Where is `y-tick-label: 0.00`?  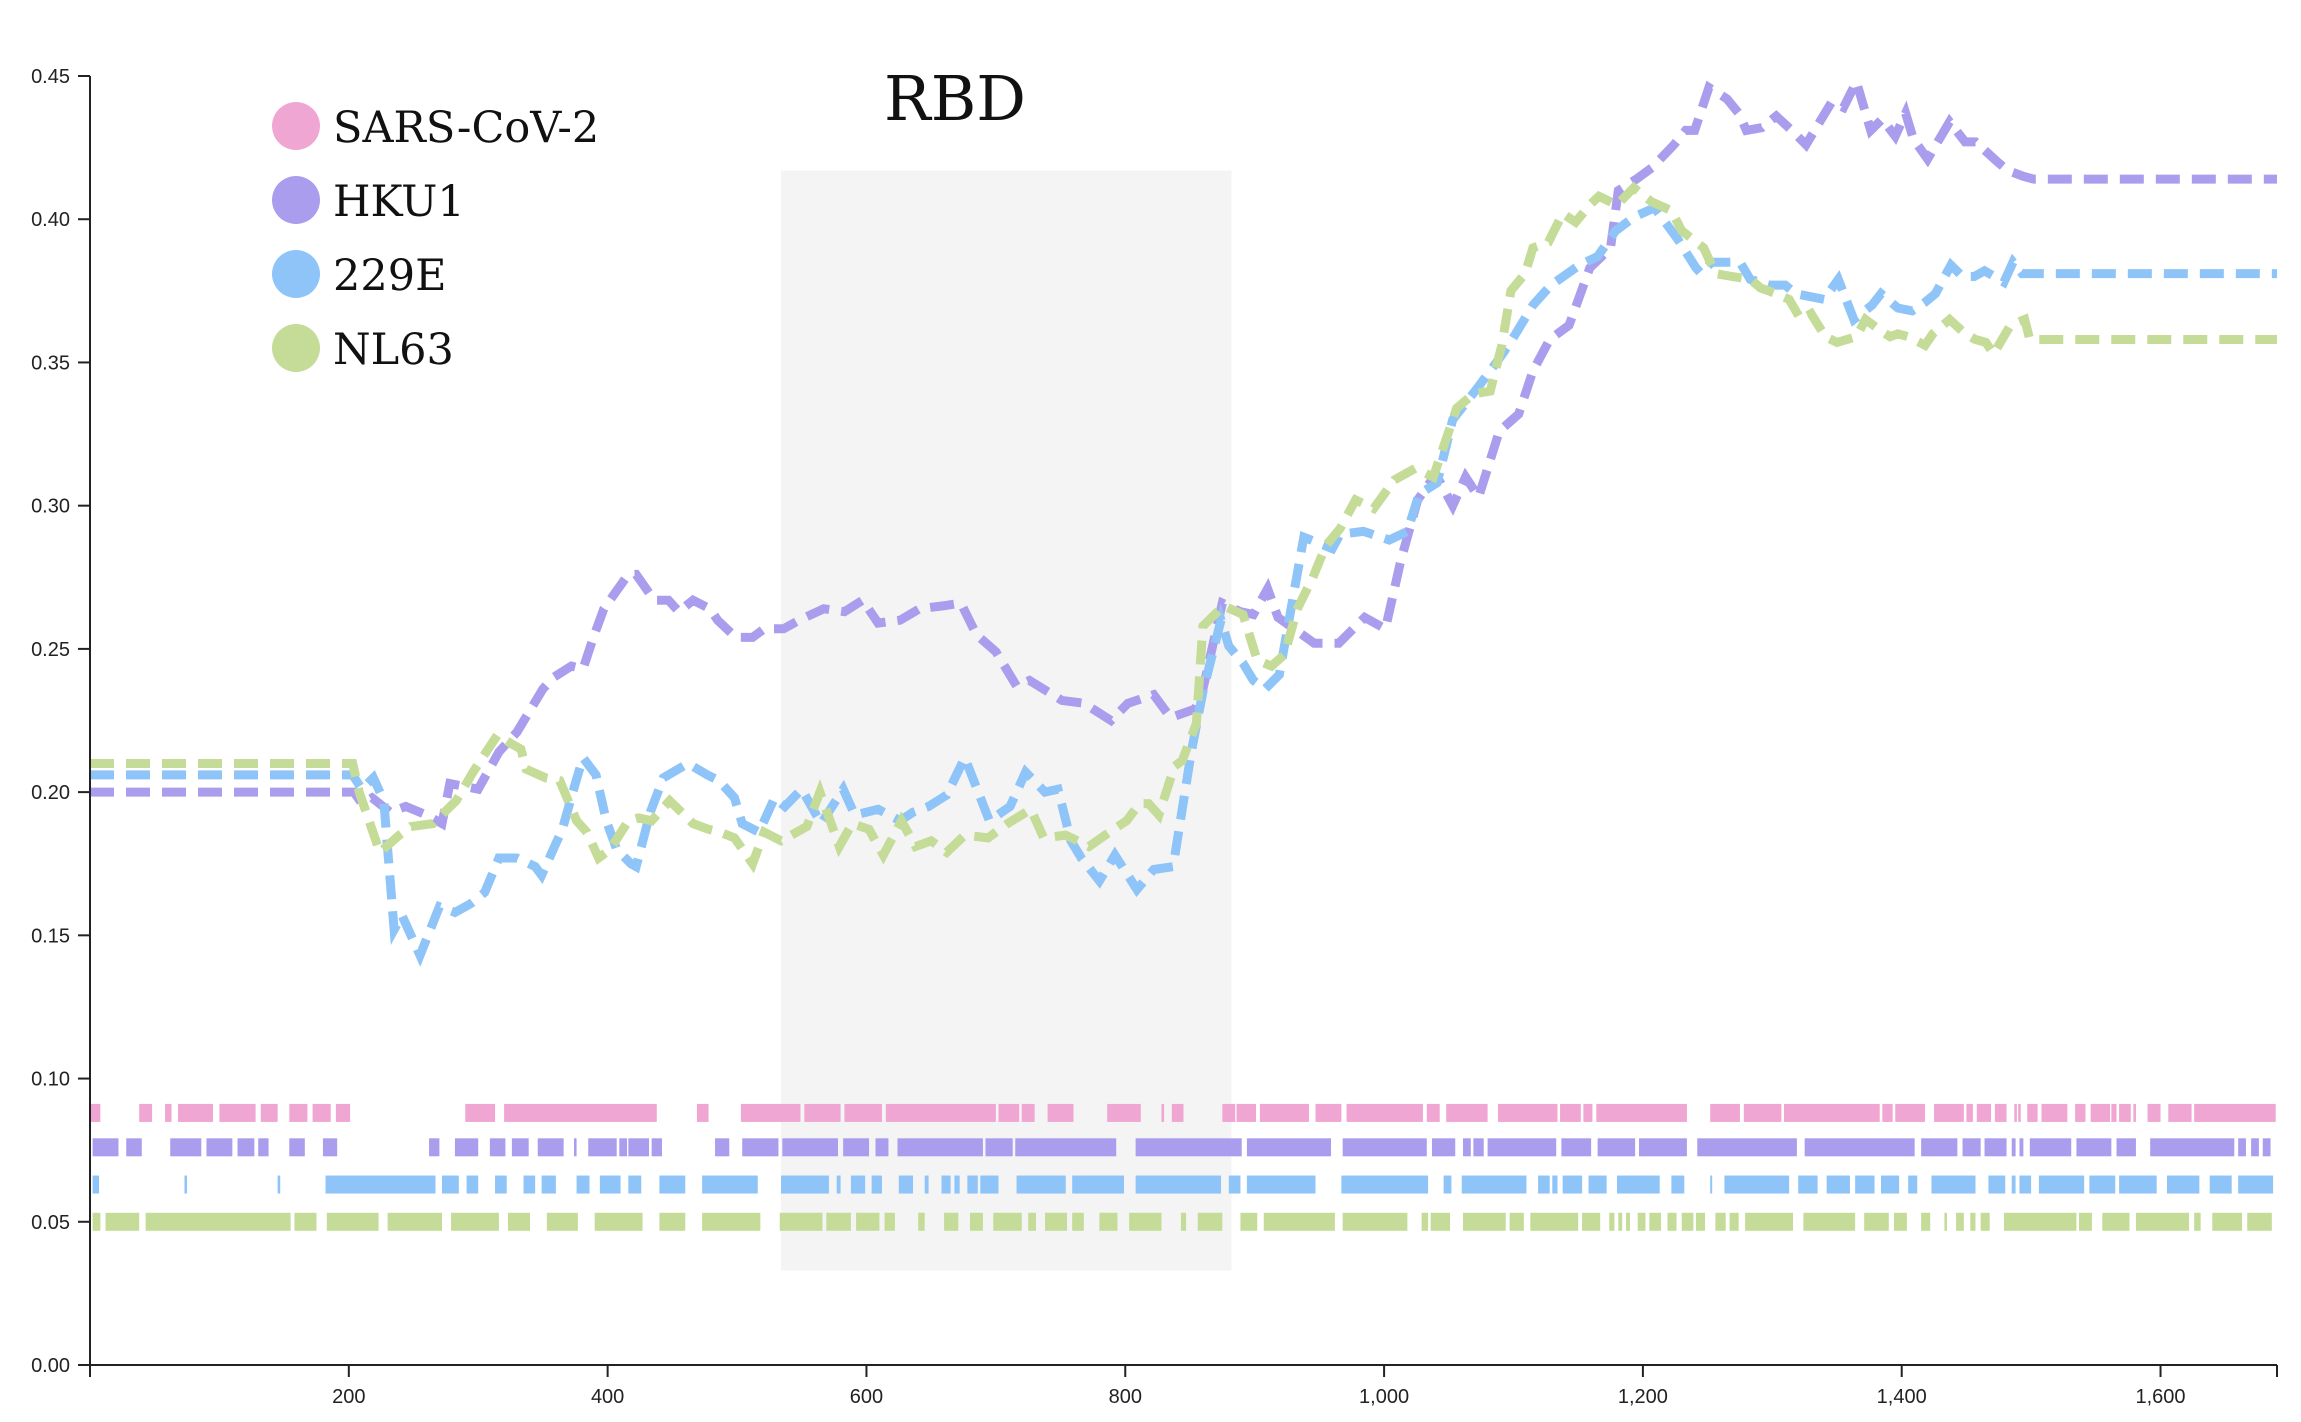 y-tick-label: 0.00 is located at coordinates (50, 1366).